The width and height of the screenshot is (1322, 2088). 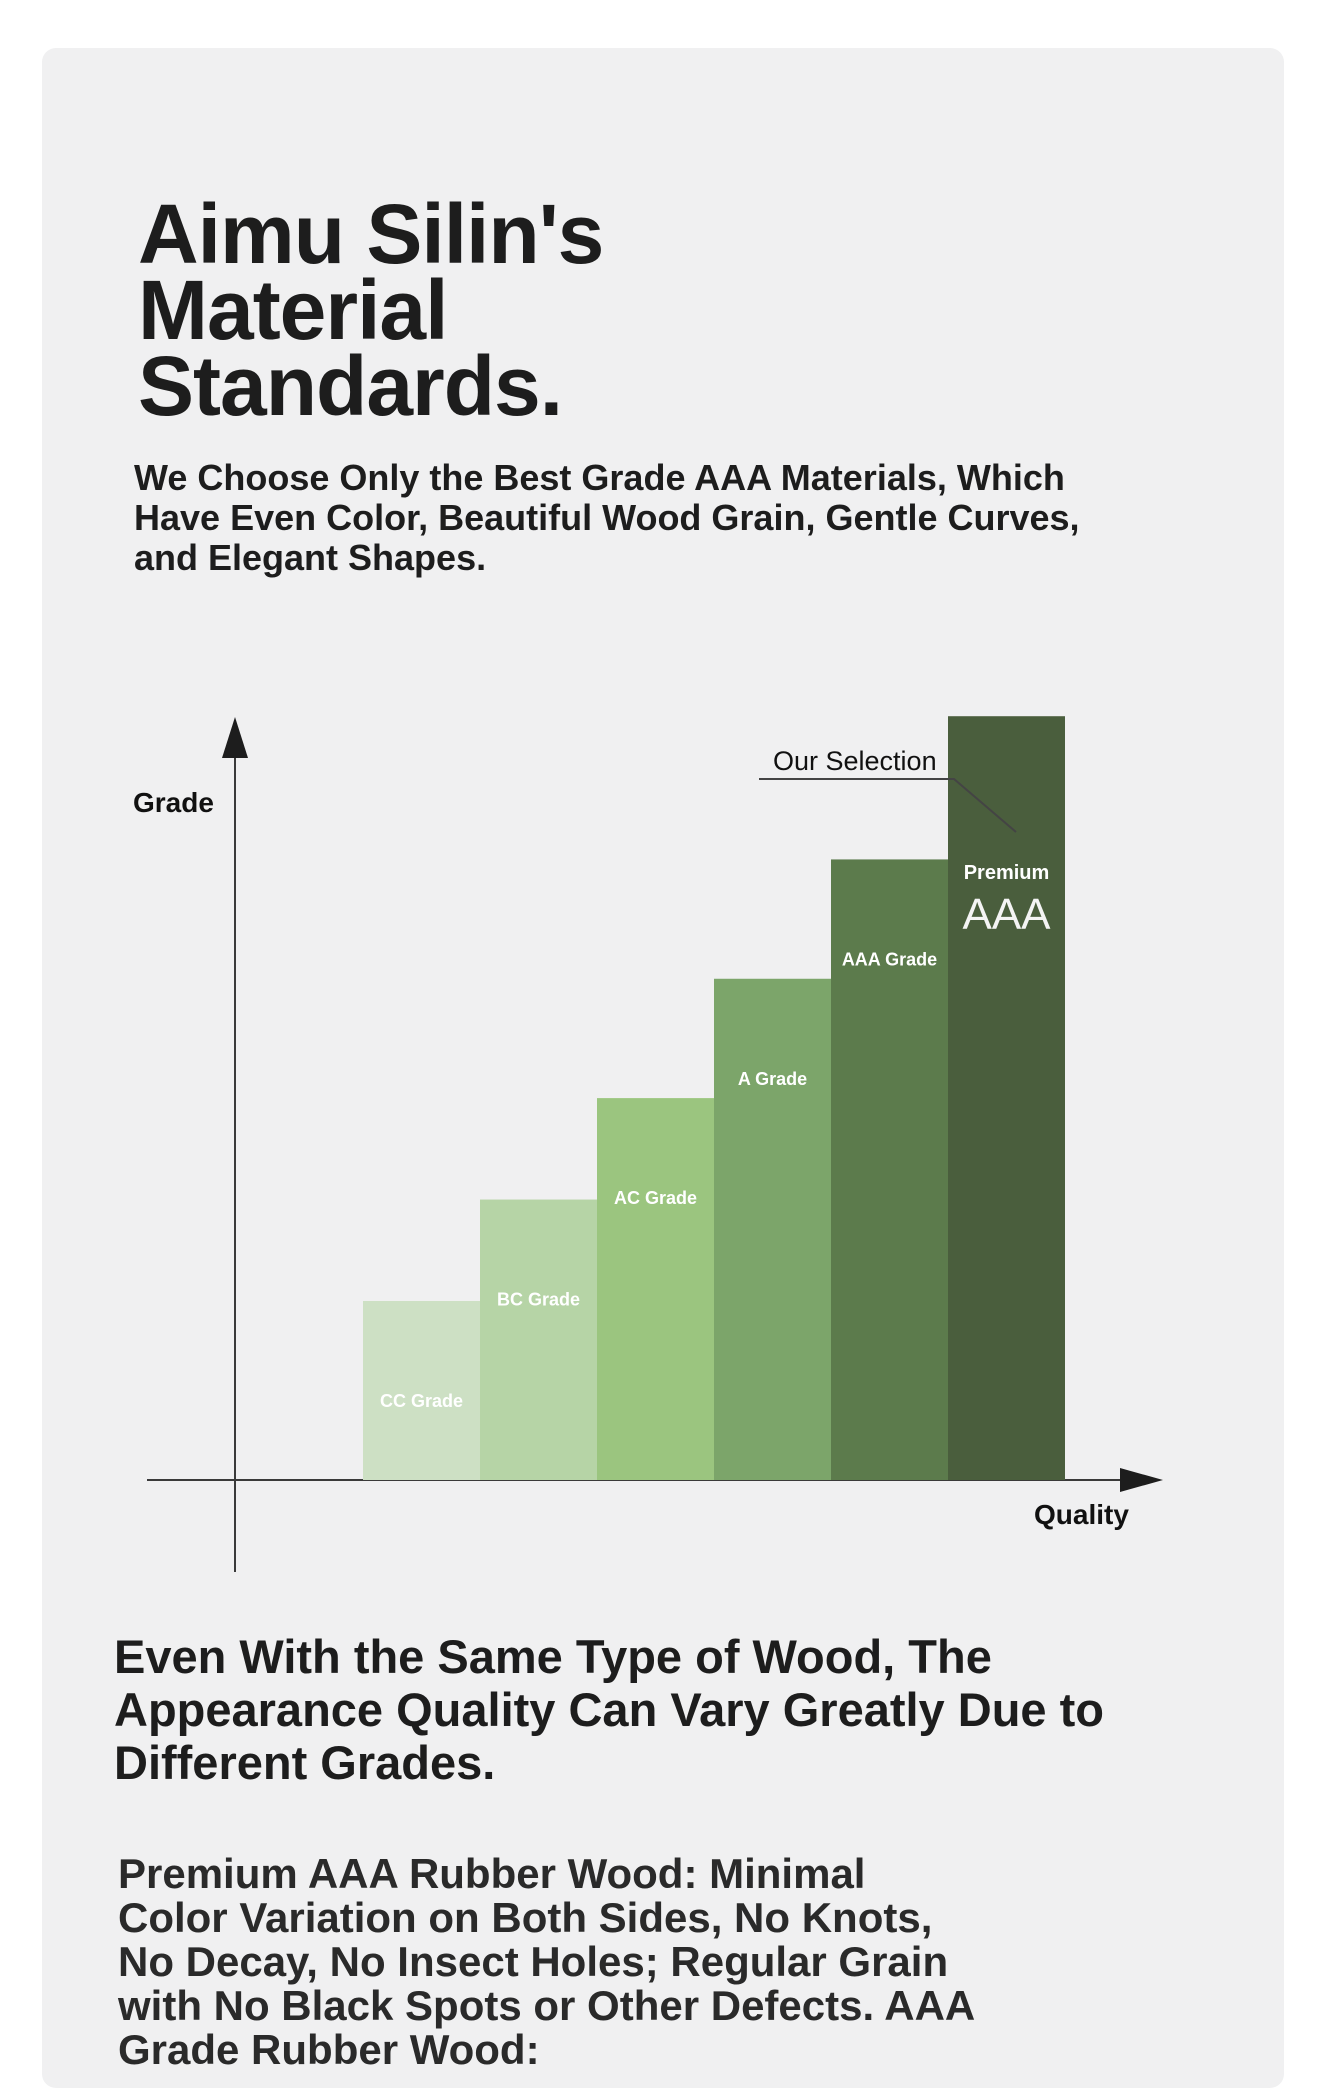 What do you see at coordinates (889, 959) in the screenshot?
I see `bar-label-5: AAA Grade` at bounding box center [889, 959].